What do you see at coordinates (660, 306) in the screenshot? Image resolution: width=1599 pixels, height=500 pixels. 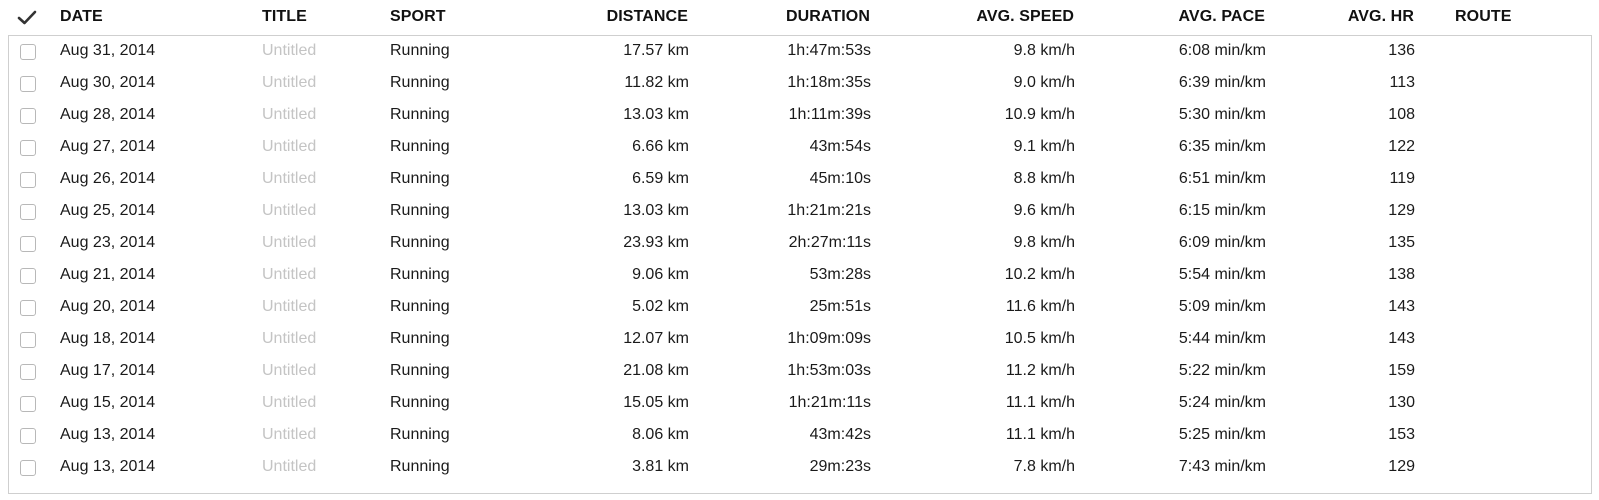 I see `cell-distance: 5.02 km` at bounding box center [660, 306].